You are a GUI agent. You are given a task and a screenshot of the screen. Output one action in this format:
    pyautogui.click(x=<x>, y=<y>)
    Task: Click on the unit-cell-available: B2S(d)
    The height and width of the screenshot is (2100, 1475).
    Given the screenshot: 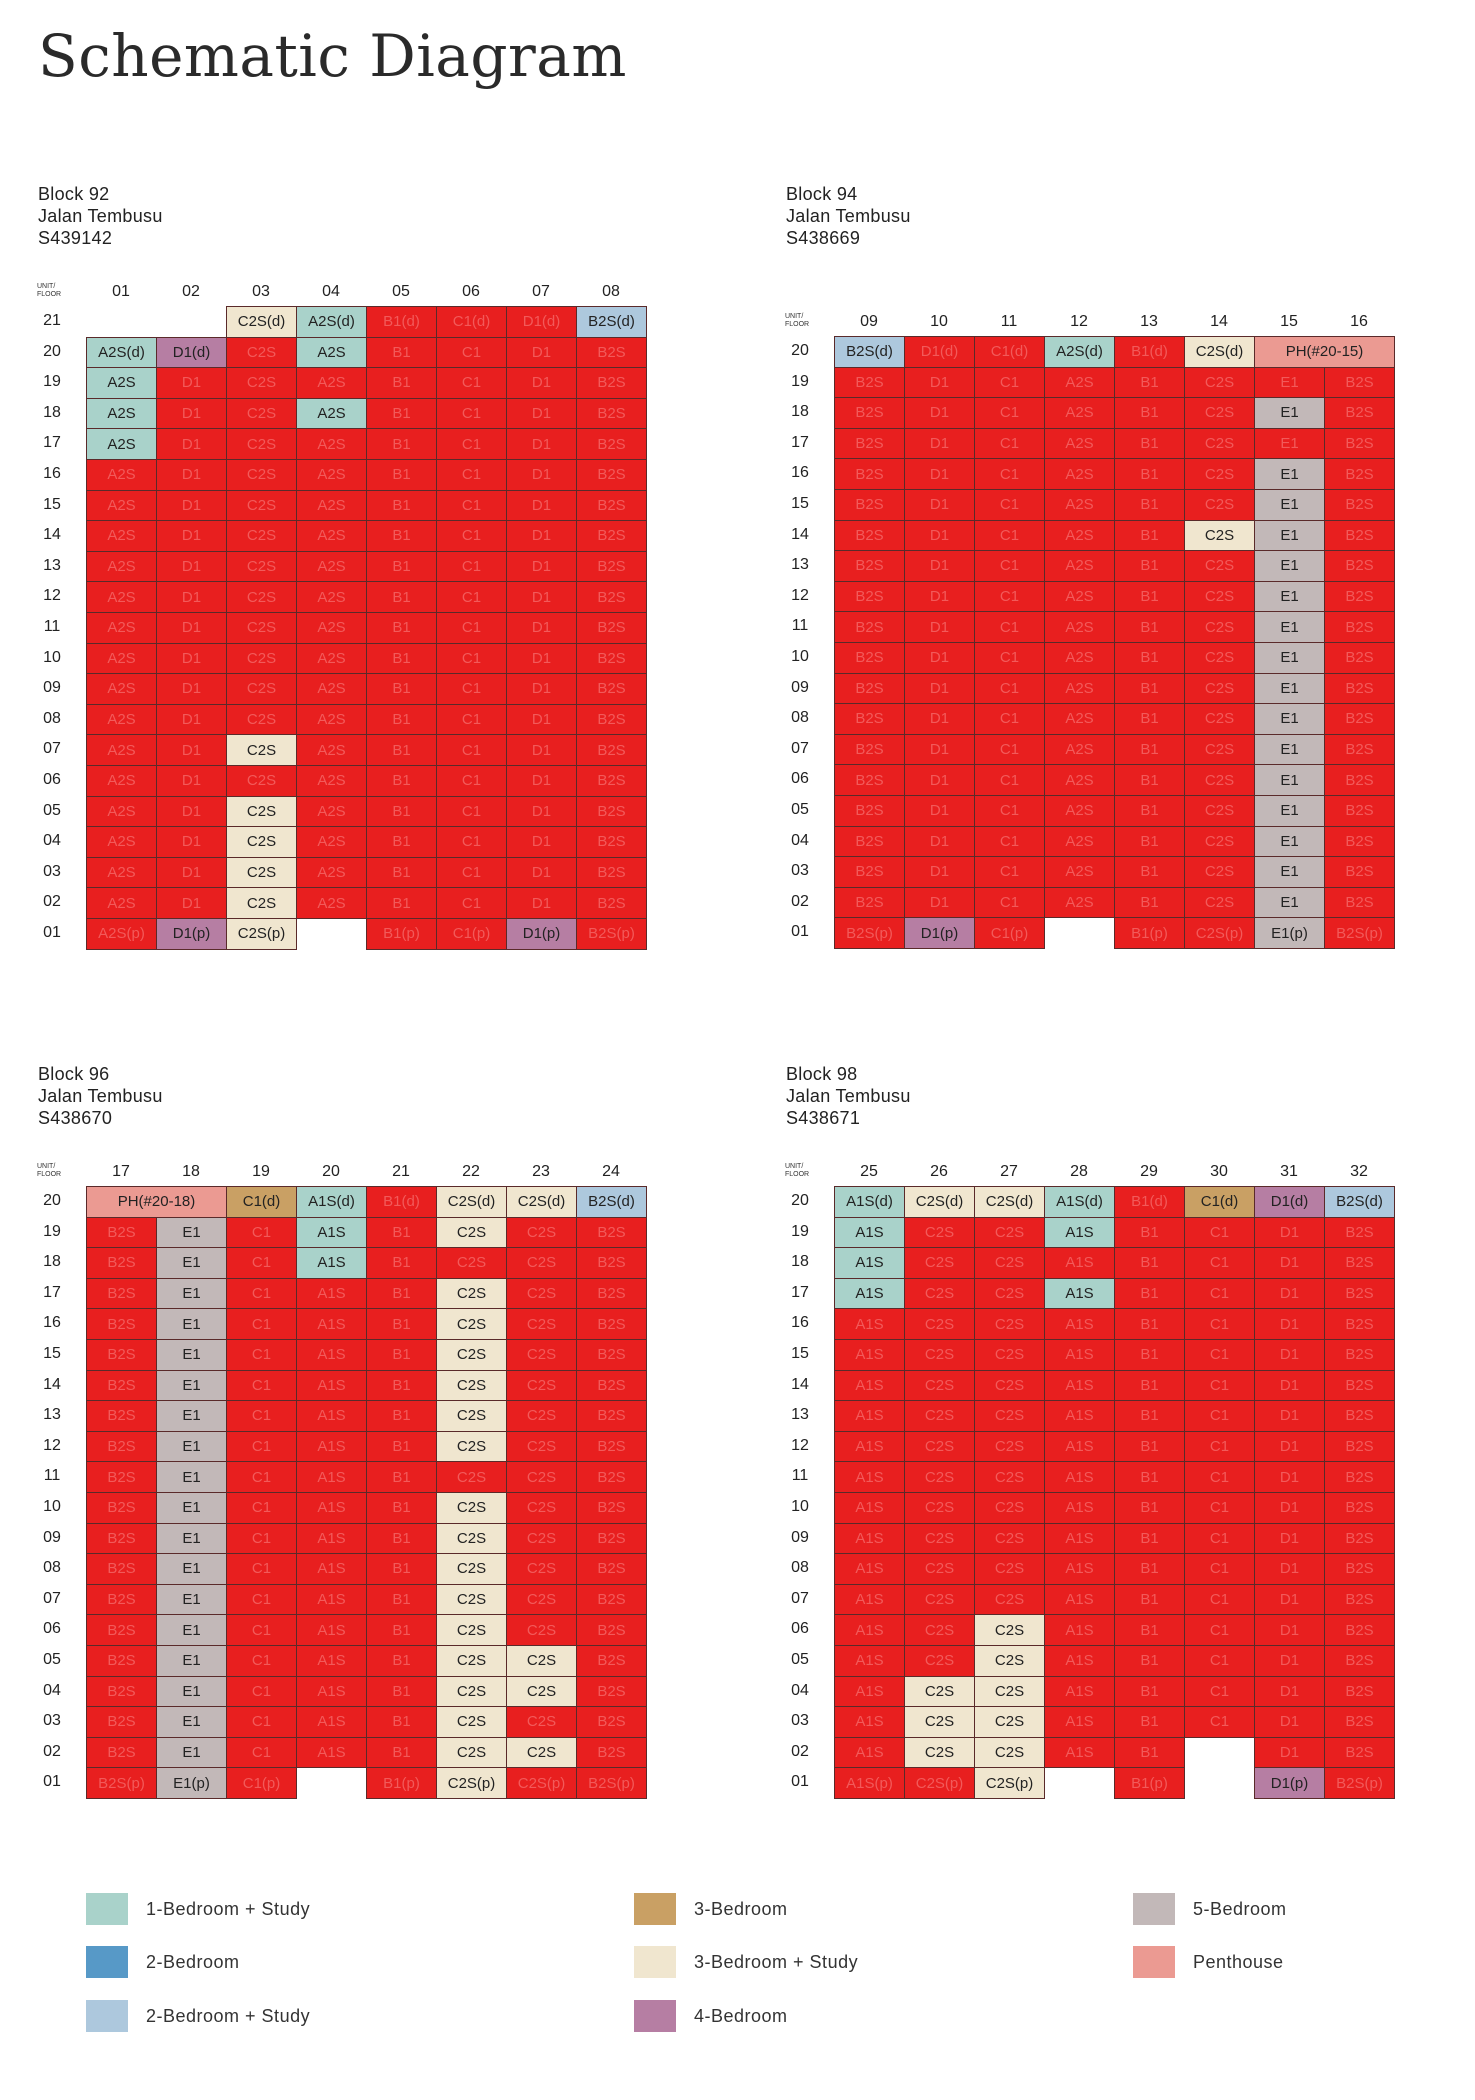 What is the action you would take?
    pyautogui.click(x=1359, y=1202)
    